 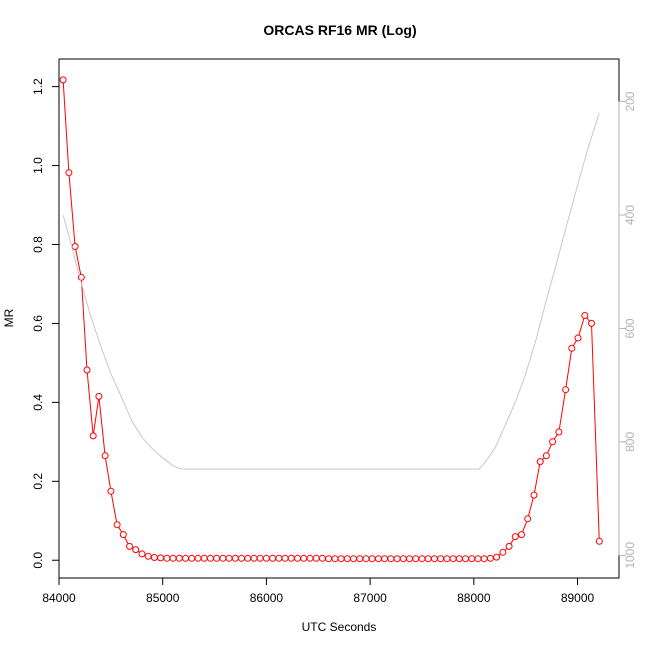 What do you see at coordinates (318, 591) in the screenshot?
I see `x-axis: 84000 85000 86000 87000 88000 89000` at bounding box center [318, 591].